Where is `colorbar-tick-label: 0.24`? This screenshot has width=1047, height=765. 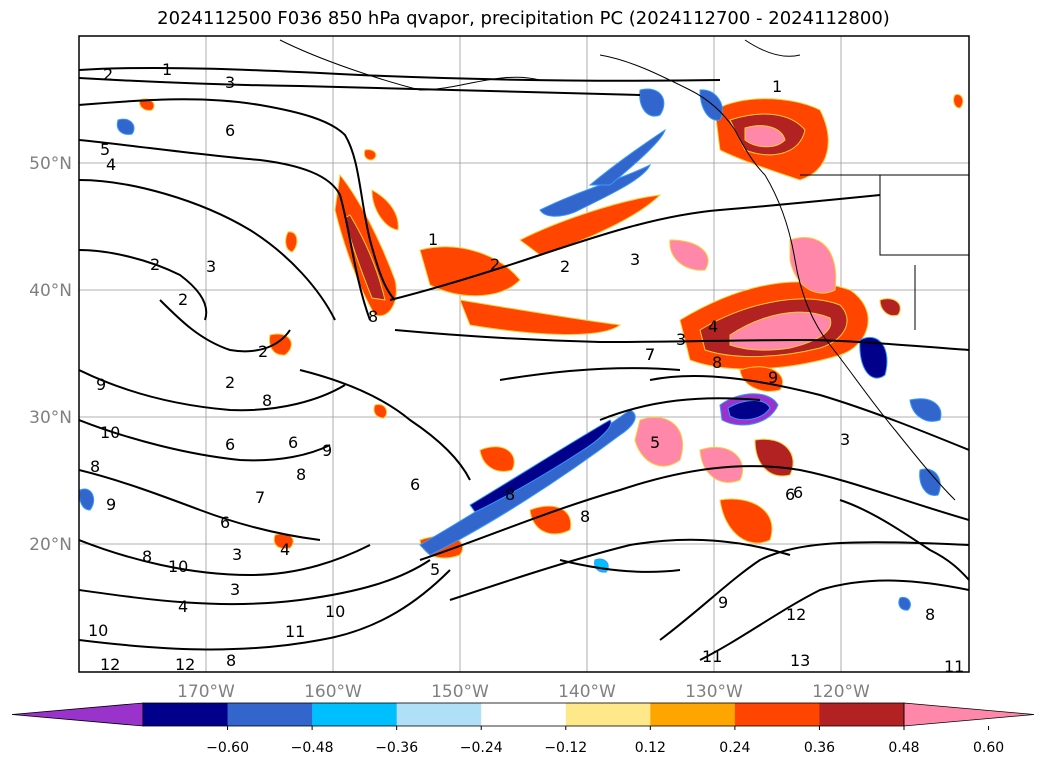
colorbar-tick-label: 0.24 is located at coordinates (734, 748).